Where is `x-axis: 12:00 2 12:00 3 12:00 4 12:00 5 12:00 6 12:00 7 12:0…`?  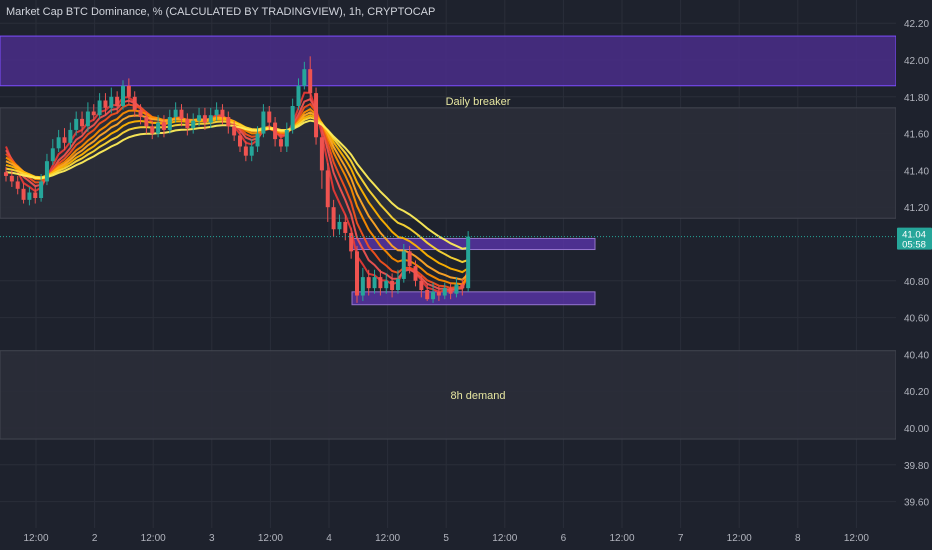
x-axis: 12:00 2 12:00 3 12:00 4 12:00 5 12:00 6 12:00 7 12:0… is located at coordinates (446, 538).